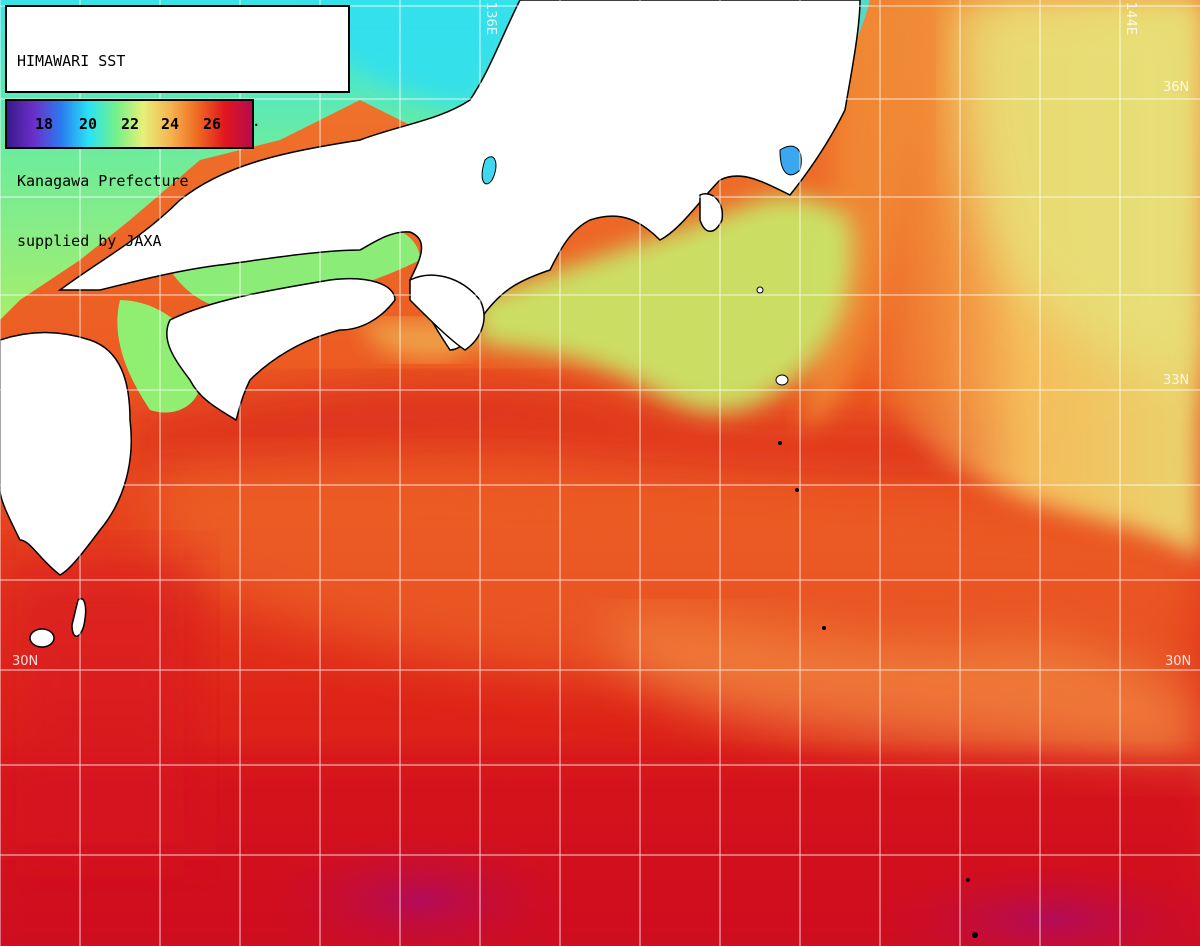 The image size is (1200, 946). I want to click on title-line-1: HIMAWARI SST, so click(71, 61).